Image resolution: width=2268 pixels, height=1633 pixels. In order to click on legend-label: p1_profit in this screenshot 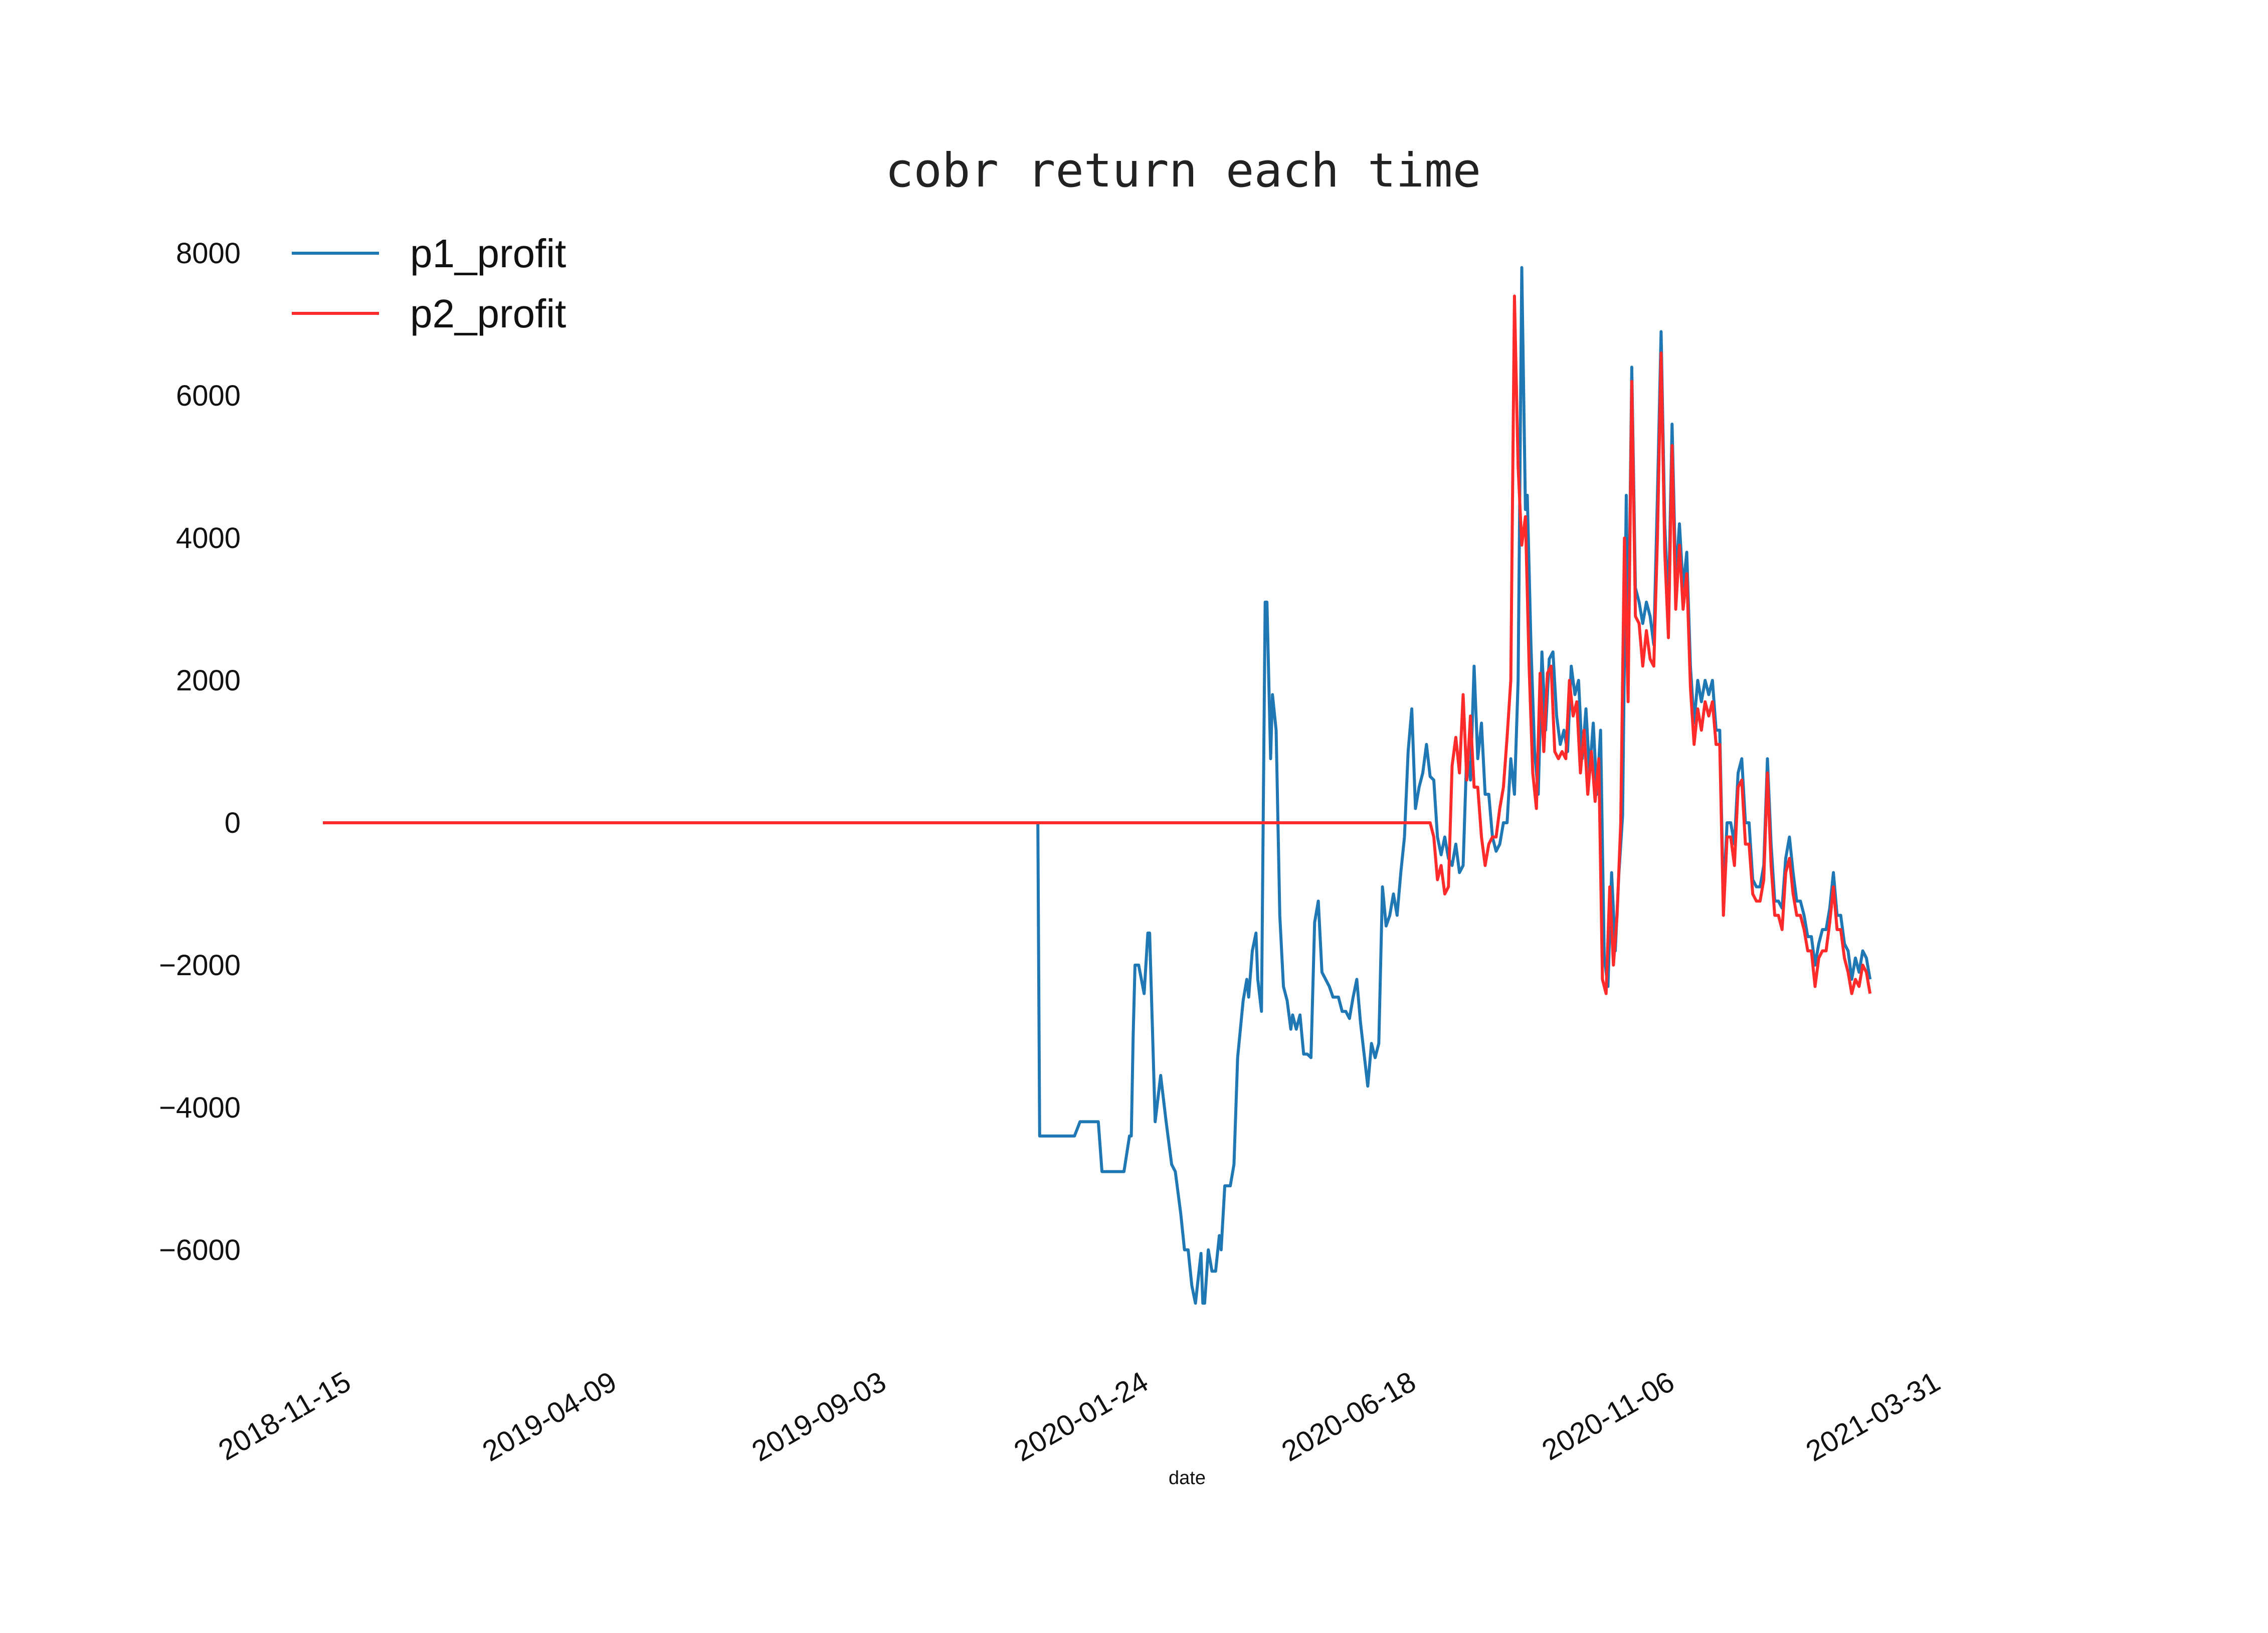, I will do `click(488, 253)`.